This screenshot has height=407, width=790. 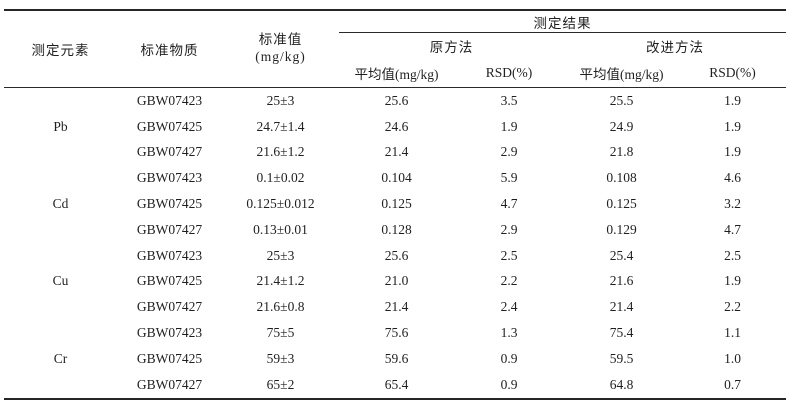 I want to click on impr-mean-cell: 25.4, so click(x=621, y=255).